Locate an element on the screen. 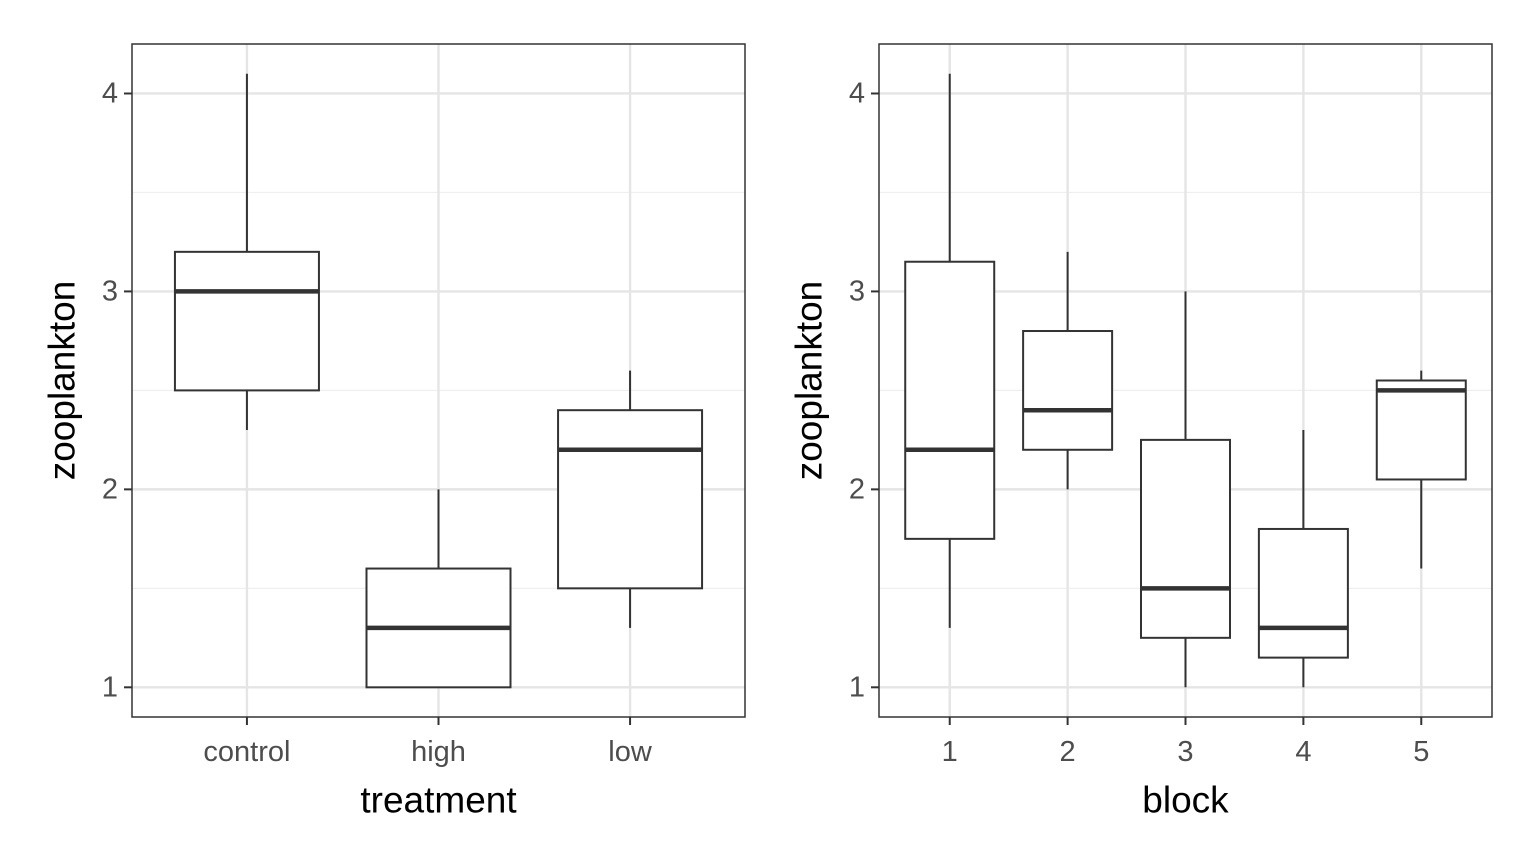 The width and height of the screenshot is (1536, 864). x-axis-title: block is located at coordinates (1185, 800).